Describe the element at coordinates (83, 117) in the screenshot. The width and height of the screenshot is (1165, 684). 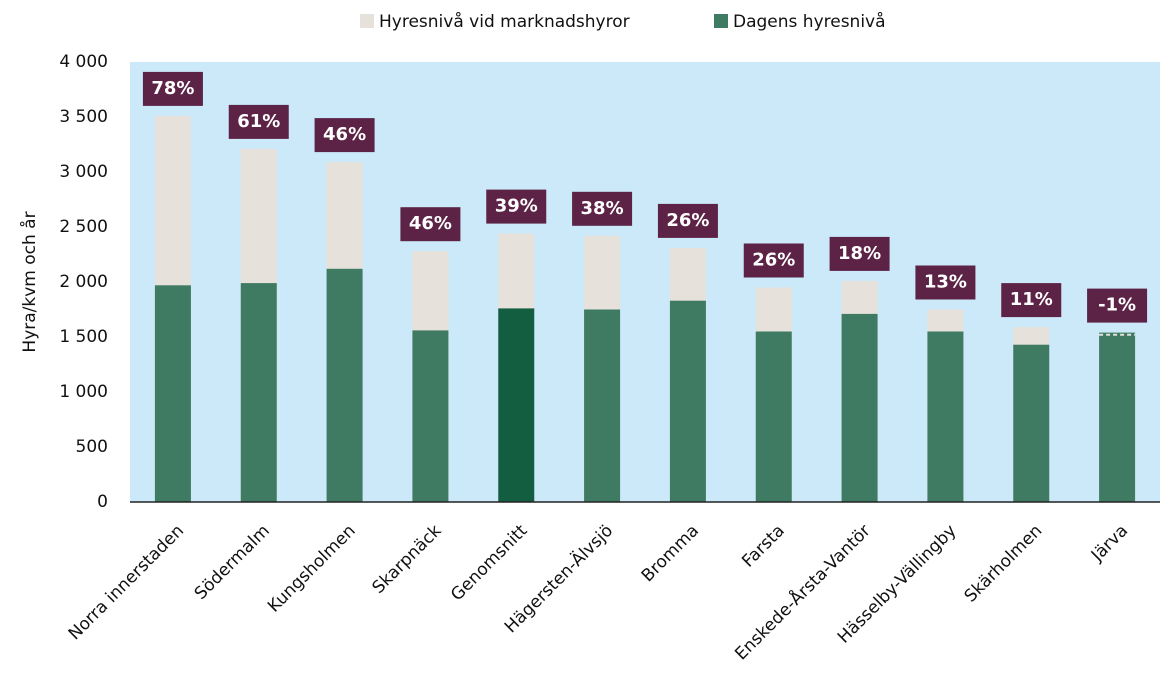
I see `y-tick-label: 3 500` at that location.